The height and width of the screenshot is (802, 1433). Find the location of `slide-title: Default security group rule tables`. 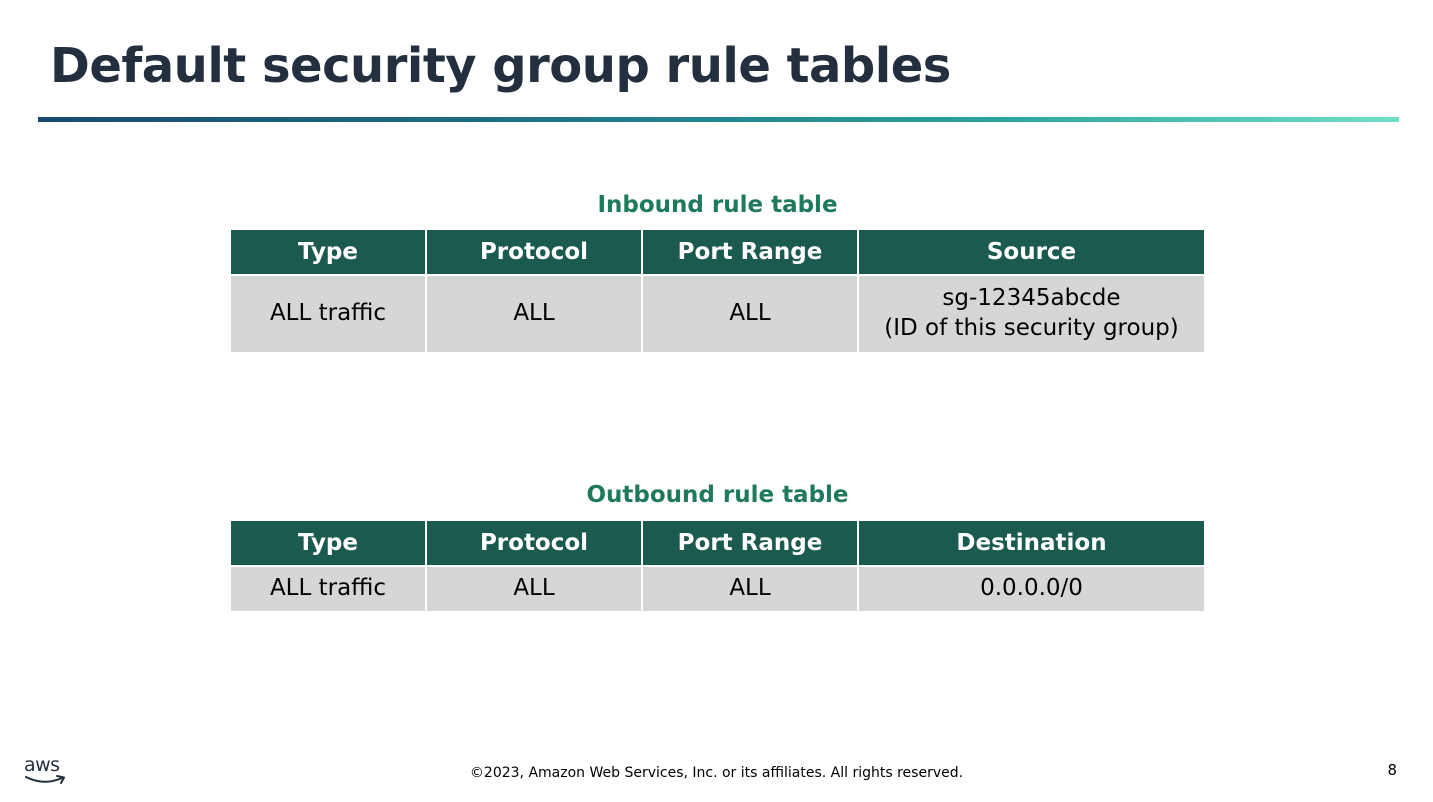

slide-title: Default security group rule tables is located at coordinates (500, 66).